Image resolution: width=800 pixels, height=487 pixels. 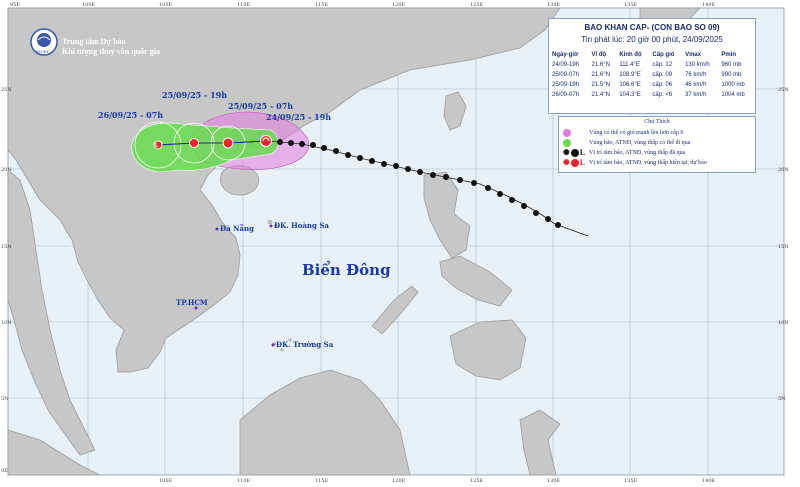 I want to click on truong-sa-marker, so click(x=273, y=345).